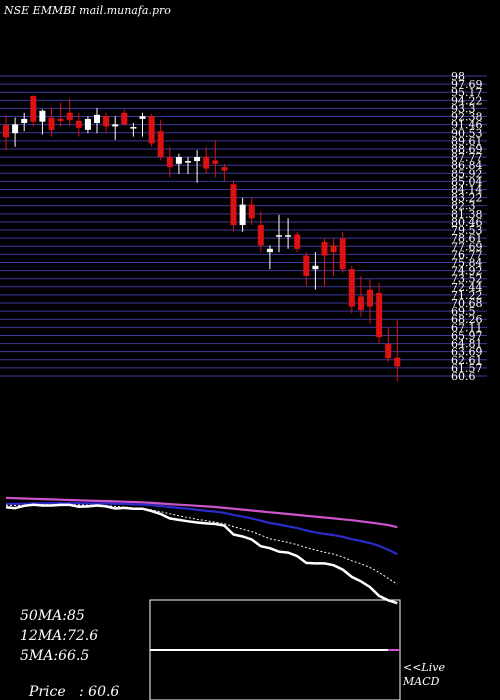 This screenshot has height=700, width=500. What do you see at coordinates (467, 319) in the screenshot?
I see `price-axis-label: 68.26` at bounding box center [467, 319].